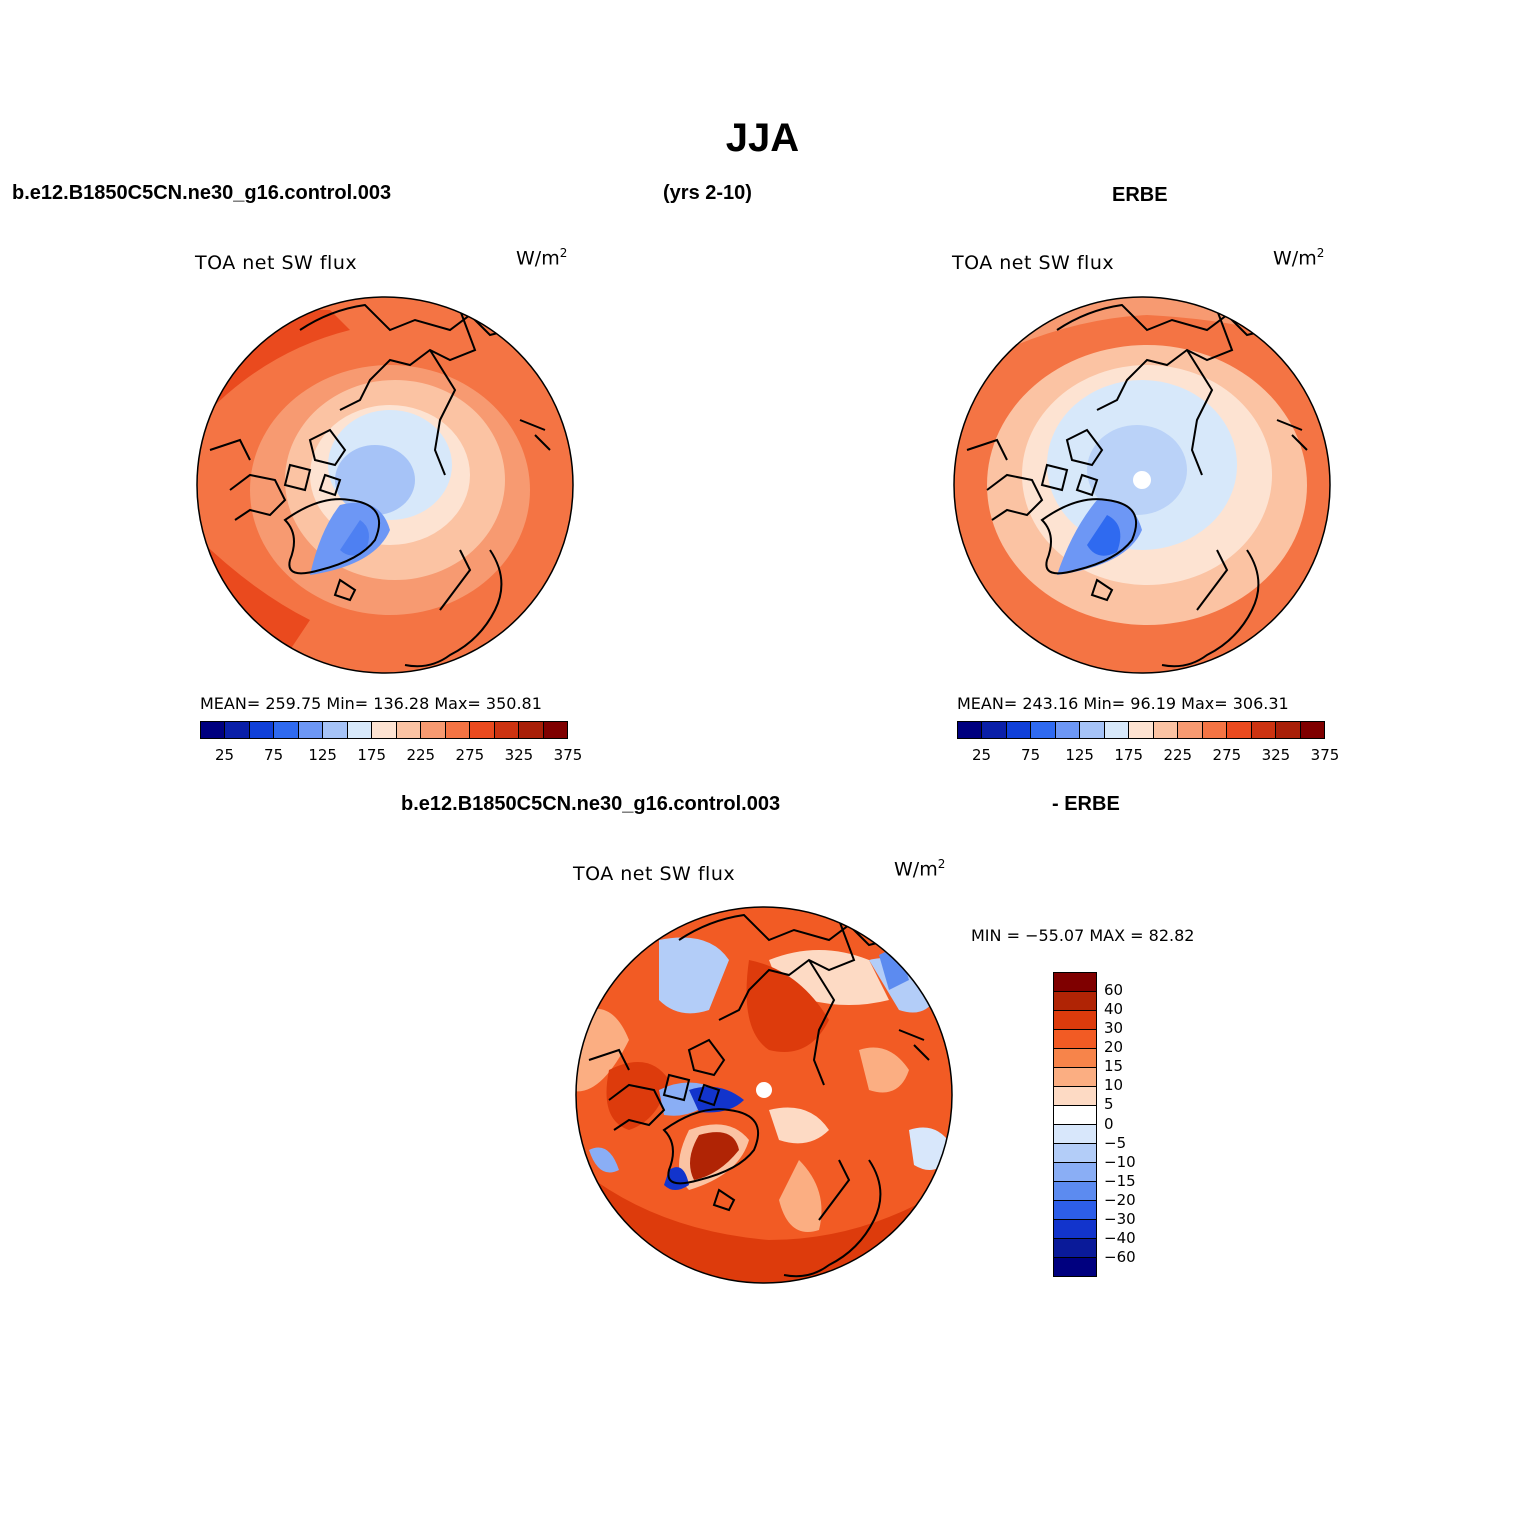 This screenshot has width=1525, height=1525. I want to click on diff-colorbar-tick-label: −30, so click(1120, 1218).